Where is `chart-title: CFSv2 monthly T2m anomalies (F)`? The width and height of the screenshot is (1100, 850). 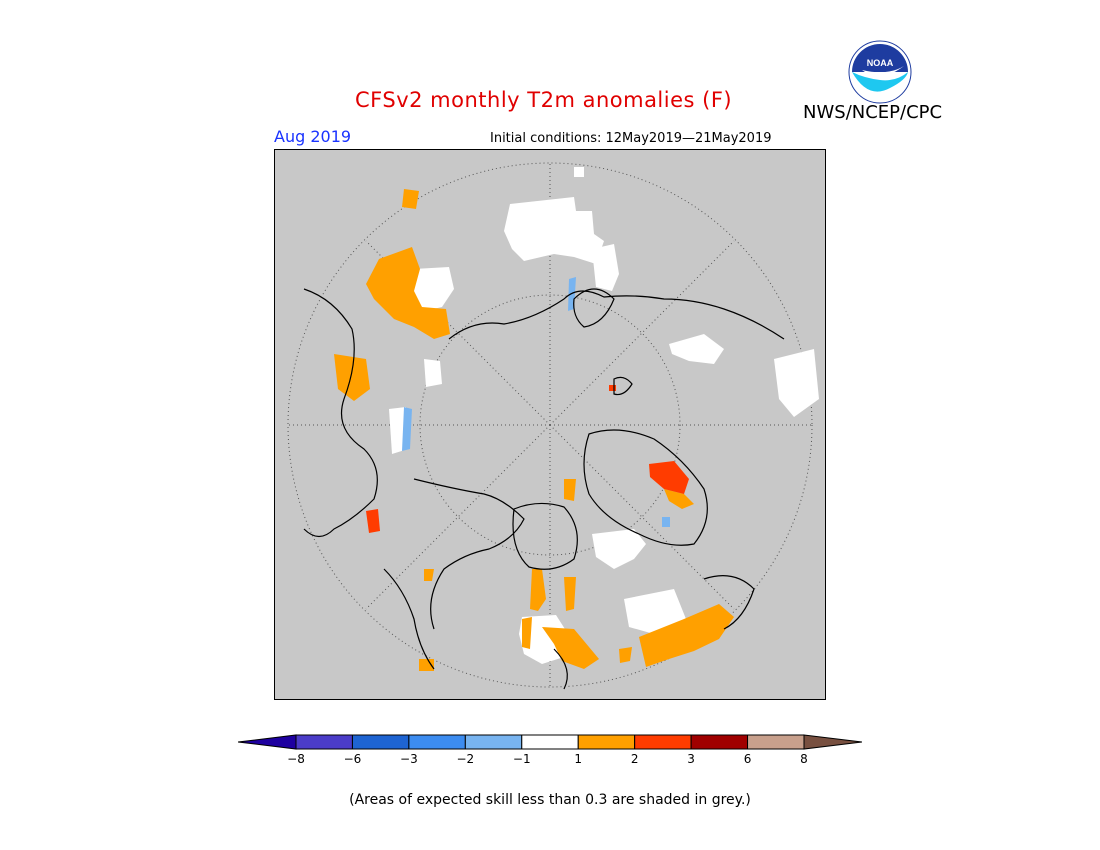
chart-title: CFSv2 monthly T2m anomalies (F) is located at coordinates (544, 100).